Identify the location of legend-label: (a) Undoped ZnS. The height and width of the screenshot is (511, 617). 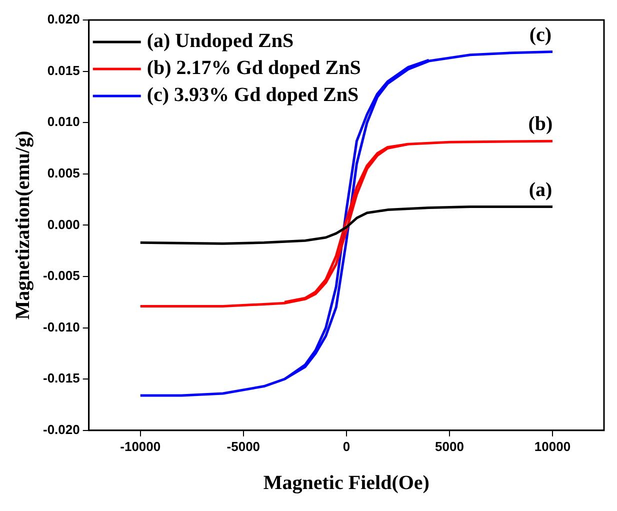
(220, 41).